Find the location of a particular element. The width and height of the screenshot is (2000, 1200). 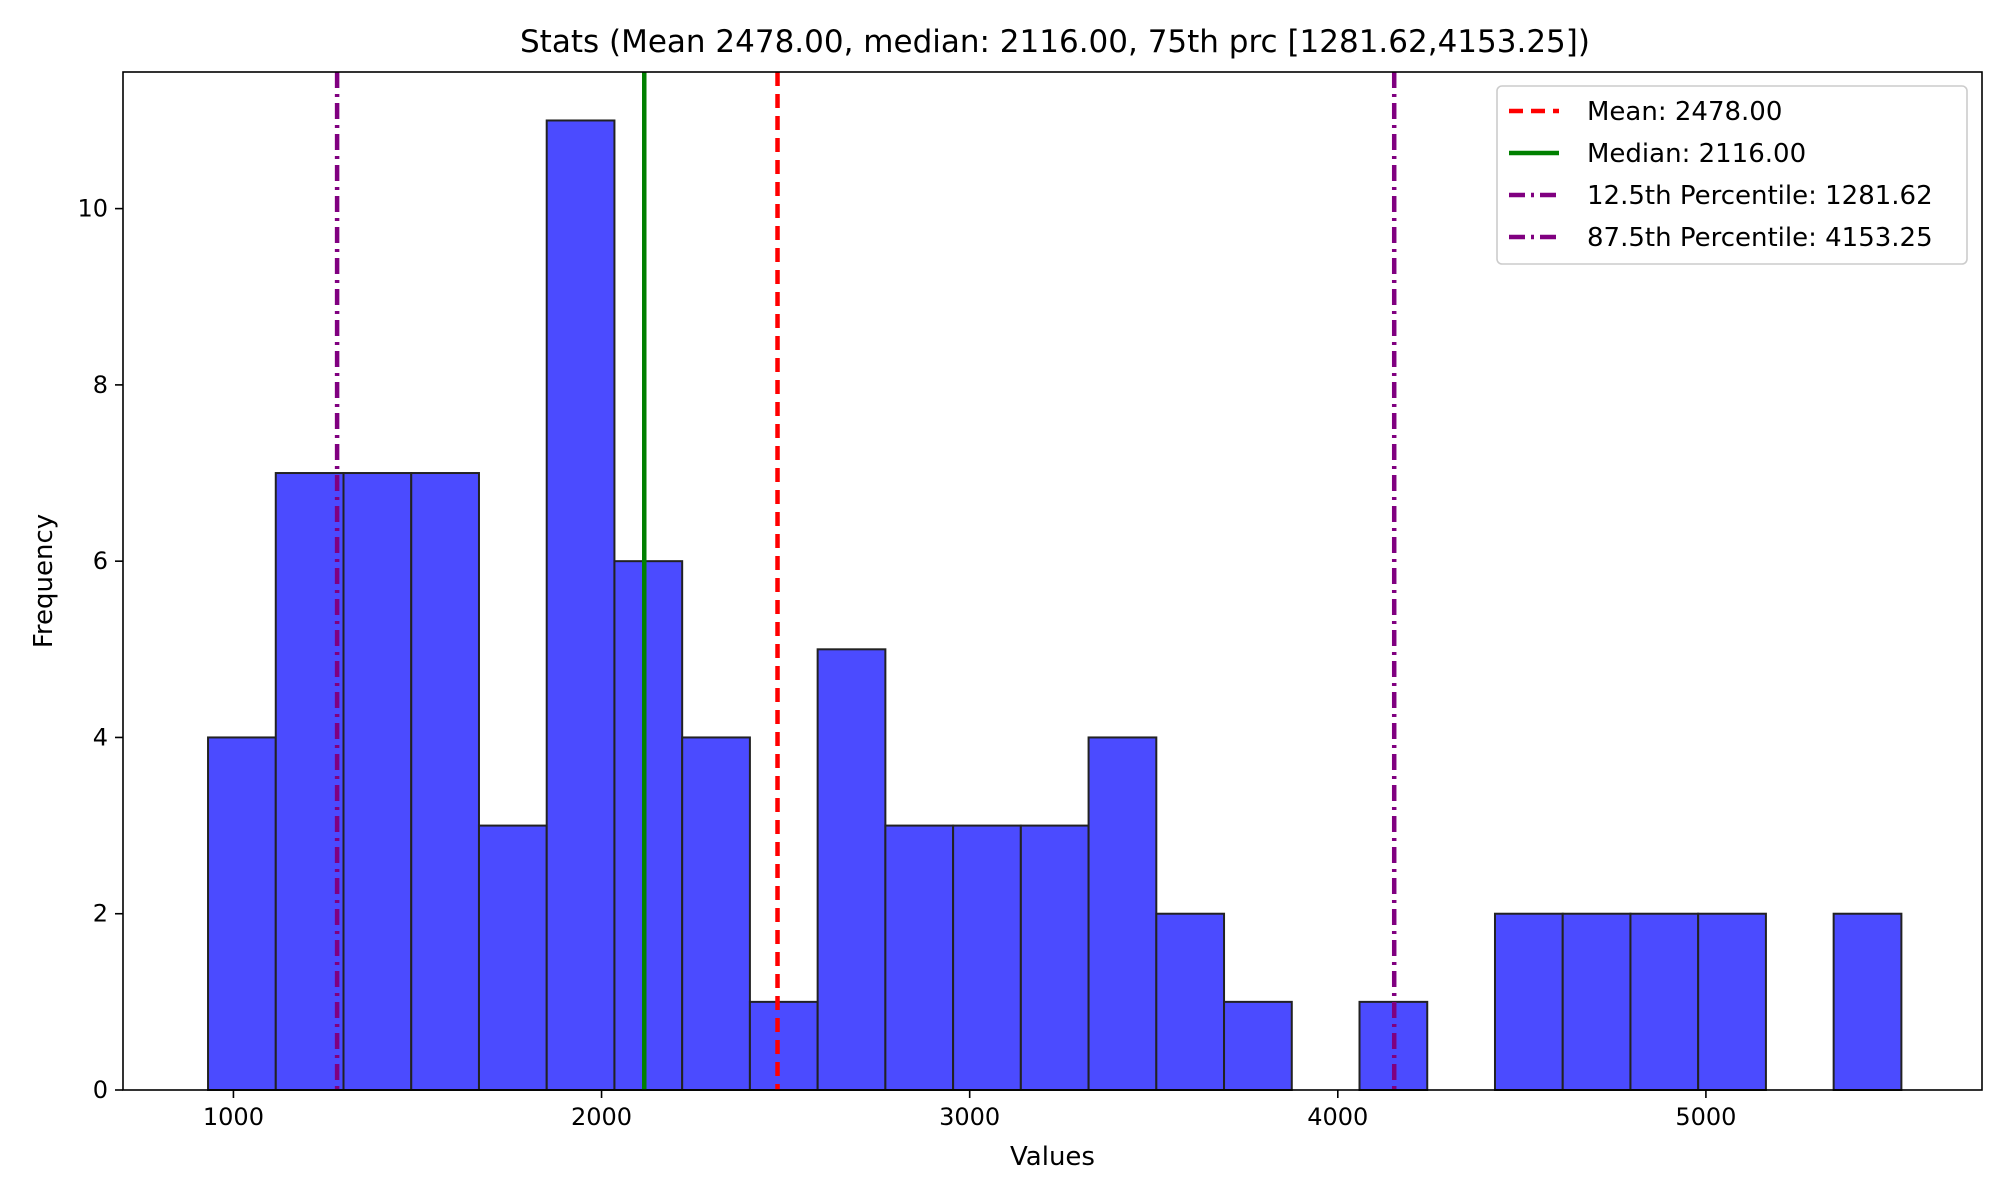

legend-label: Mean: 2478.00 is located at coordinates (1684, 112).